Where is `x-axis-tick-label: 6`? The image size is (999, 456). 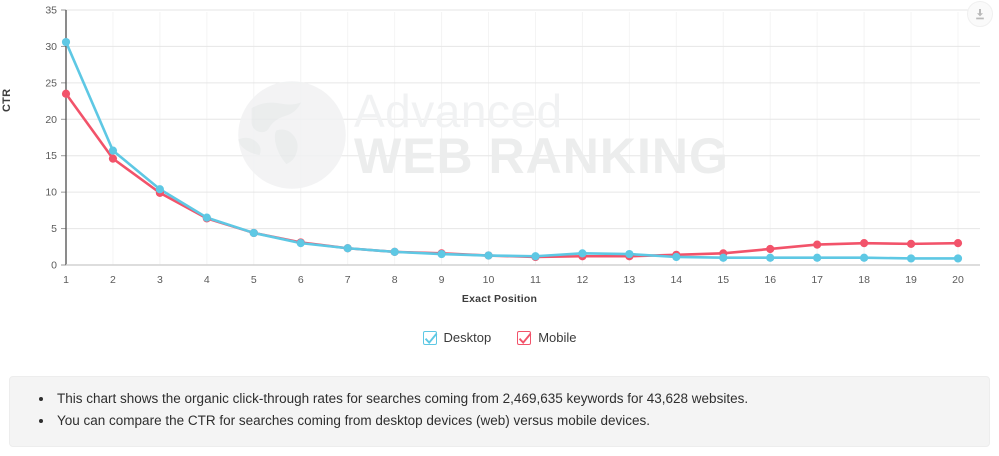
x-axis-tick-label: 6 is located at coordinates (301, 280).